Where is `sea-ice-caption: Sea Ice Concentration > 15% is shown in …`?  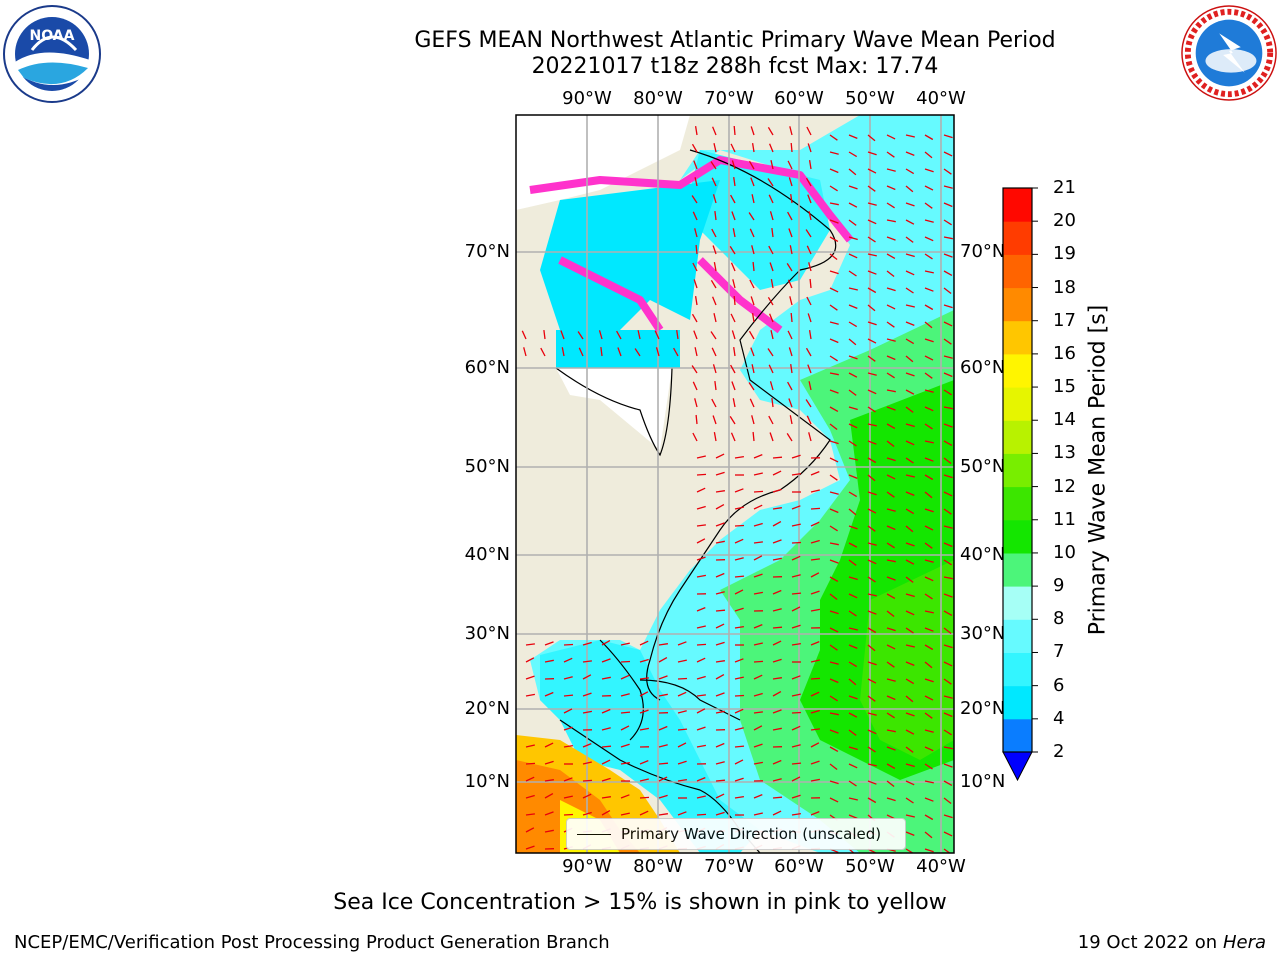
sea-ice-caption: Sea Ice Concentration > 15% is shown in … is located at coordinates (640, 902).